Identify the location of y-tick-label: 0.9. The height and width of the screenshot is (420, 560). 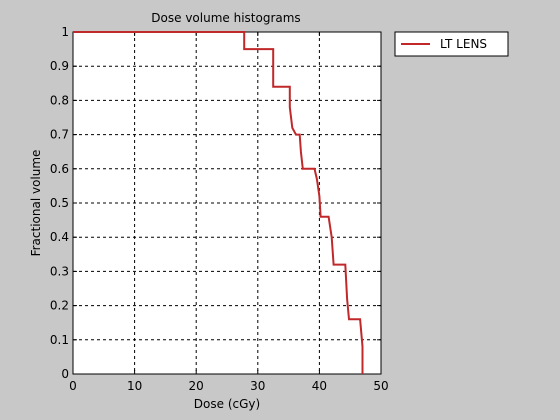
(59, 66).